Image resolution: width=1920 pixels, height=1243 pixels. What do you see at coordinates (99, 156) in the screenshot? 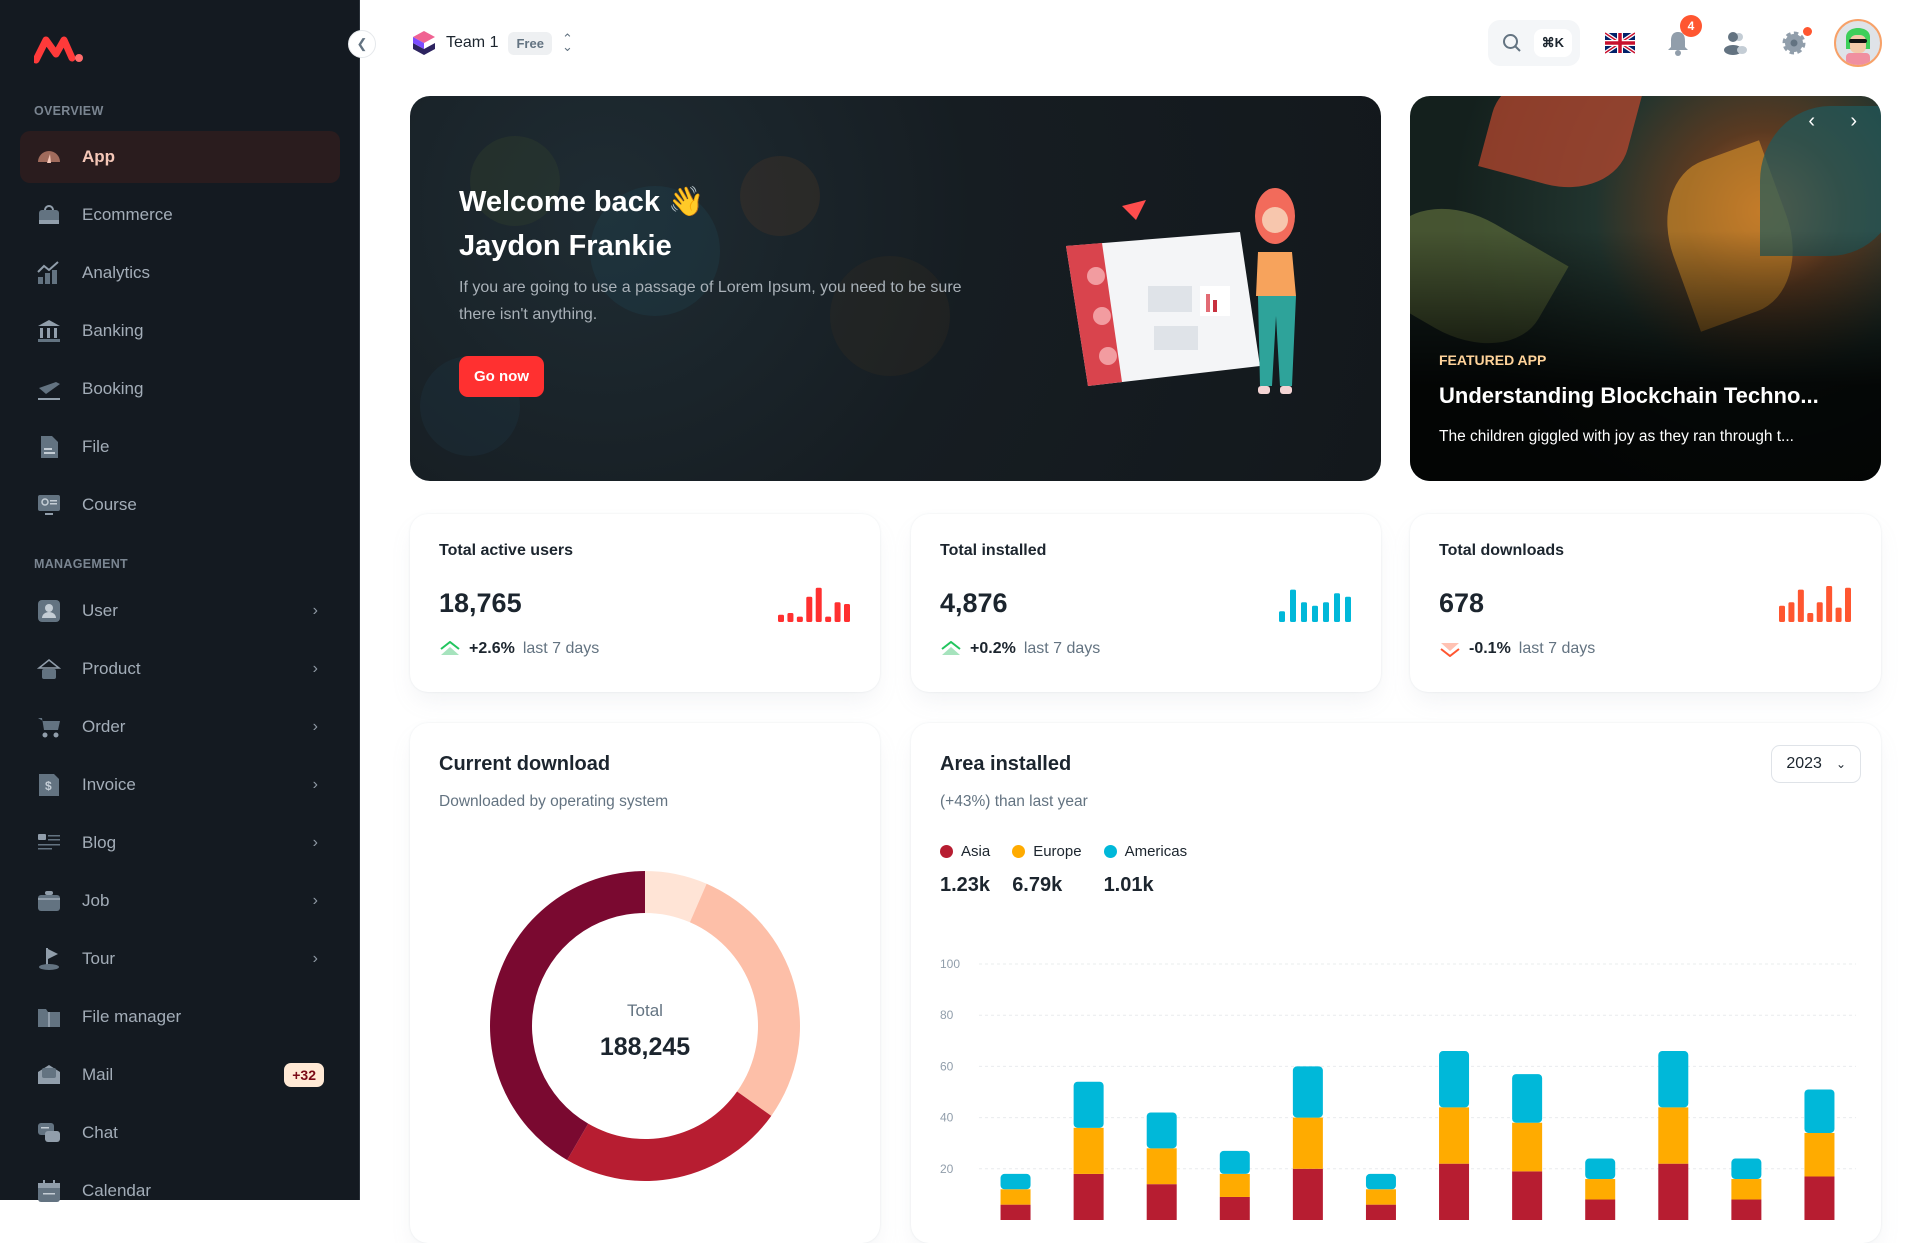
I see `sidebar-item-label: App` at bounding box center [99, 156].